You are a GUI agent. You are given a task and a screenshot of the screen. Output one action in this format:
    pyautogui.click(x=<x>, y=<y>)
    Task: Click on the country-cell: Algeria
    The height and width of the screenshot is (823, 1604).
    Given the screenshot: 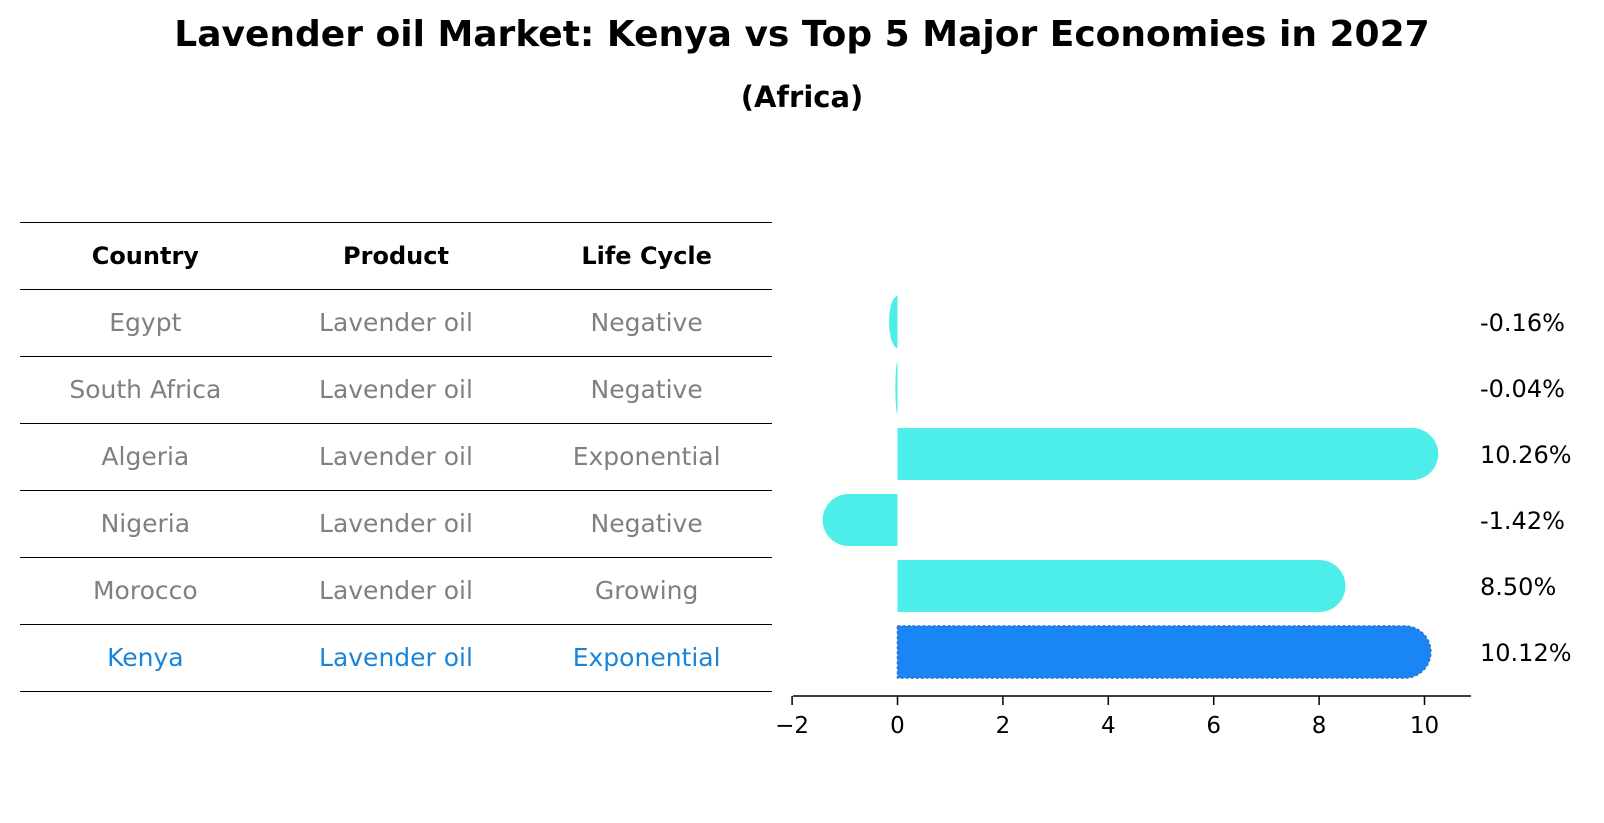 What is the action you would take?
    pyautogui.click(x=145, y=456)
    